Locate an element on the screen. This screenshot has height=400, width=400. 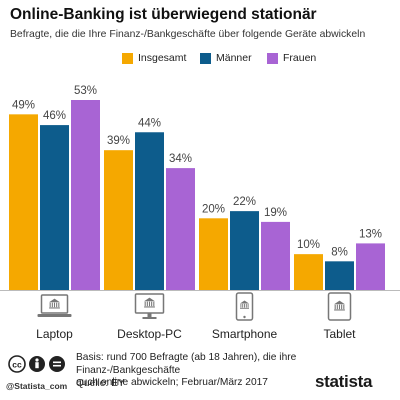
legend: Insgesamt Männer Frauen is located at coordinates (200, 58).